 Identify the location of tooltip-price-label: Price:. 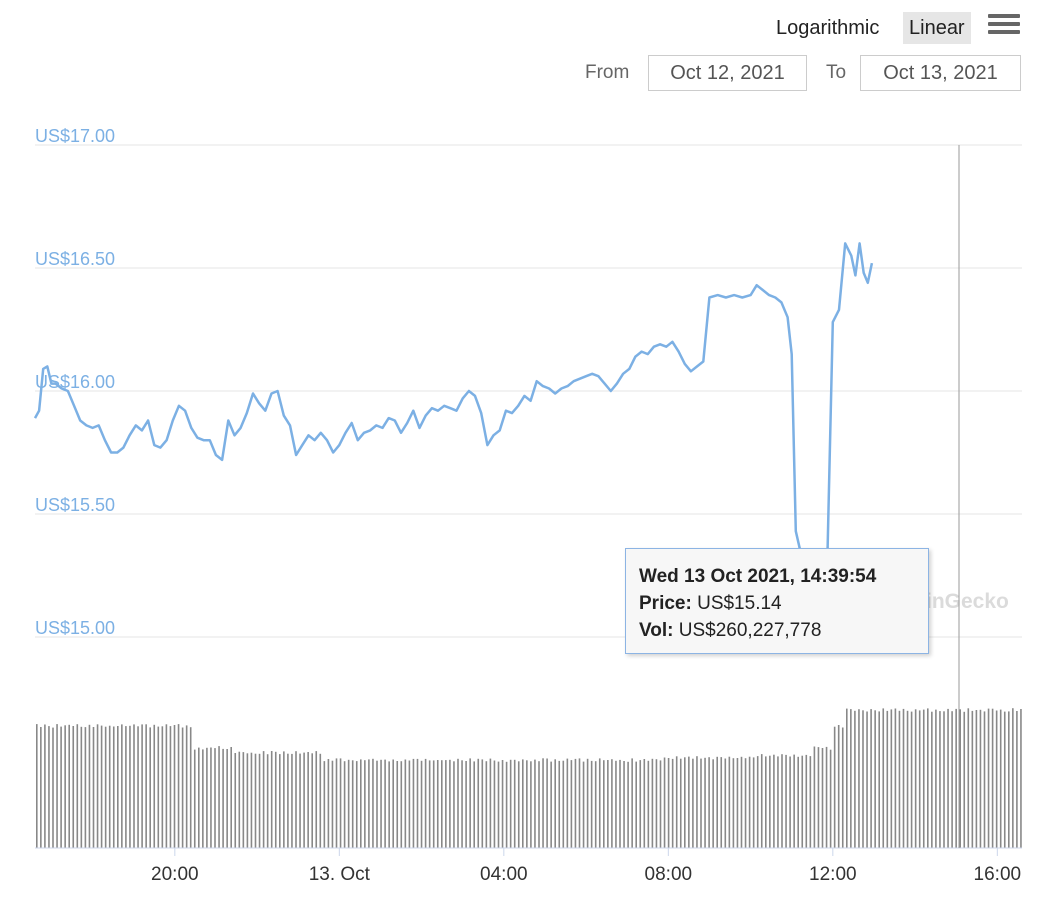
(665, 603).